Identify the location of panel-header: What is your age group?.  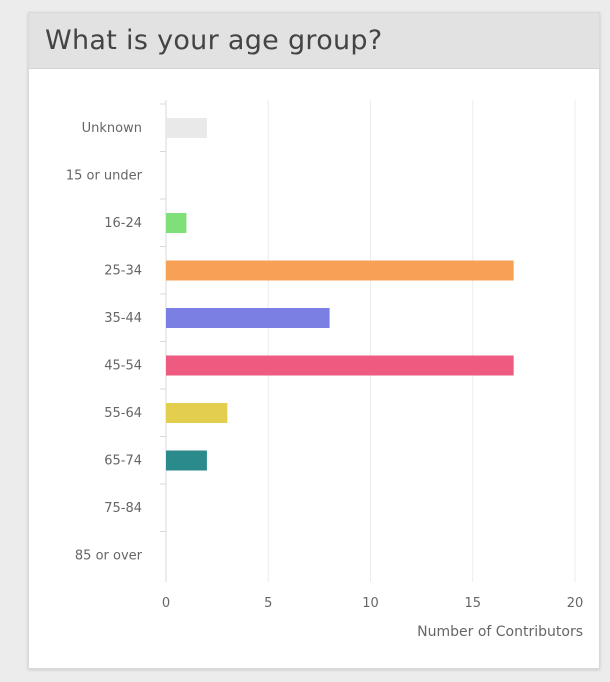
(314, 41).